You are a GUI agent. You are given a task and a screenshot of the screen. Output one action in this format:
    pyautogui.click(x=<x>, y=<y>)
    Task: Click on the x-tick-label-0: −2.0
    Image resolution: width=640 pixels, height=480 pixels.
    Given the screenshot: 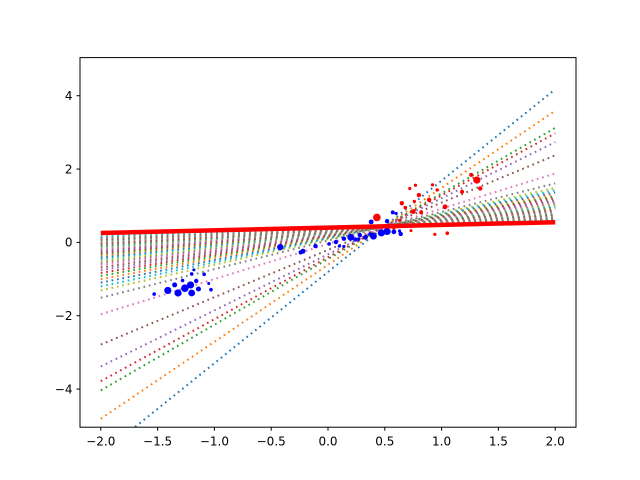 What is the action you would take?
    pyautogui.click(x=100, y=442)
    